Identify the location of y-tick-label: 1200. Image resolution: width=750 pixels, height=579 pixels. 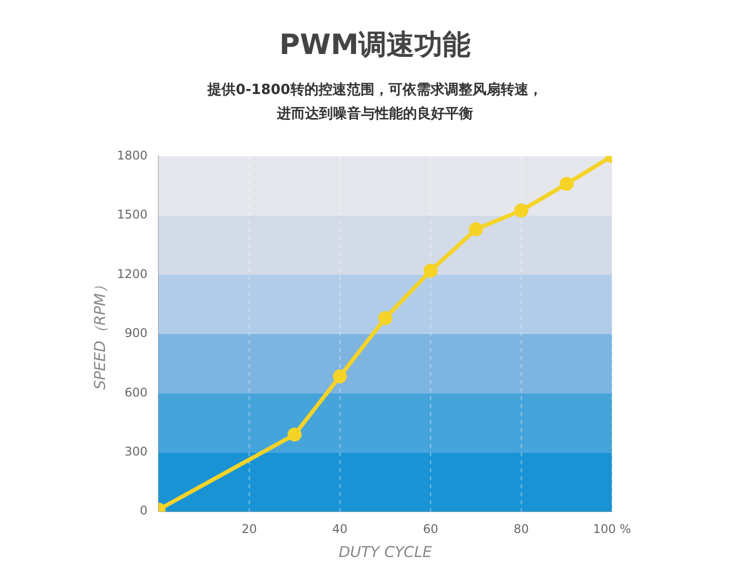
(132, 273).